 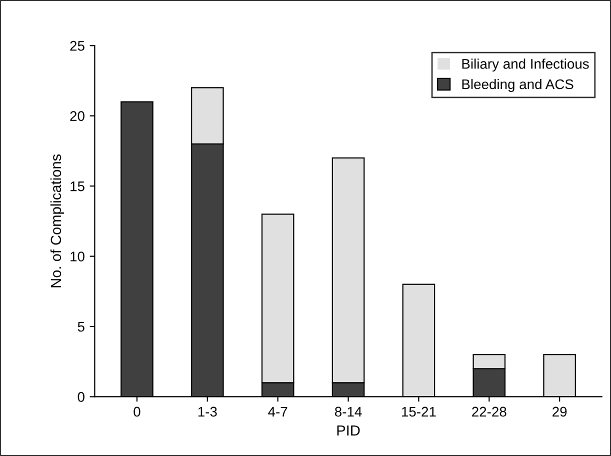 What do you see at coordinates (518, 85) in the screenshot?
I see `legend-label: Bleeding and ACS` at bounding box center [518, 85].